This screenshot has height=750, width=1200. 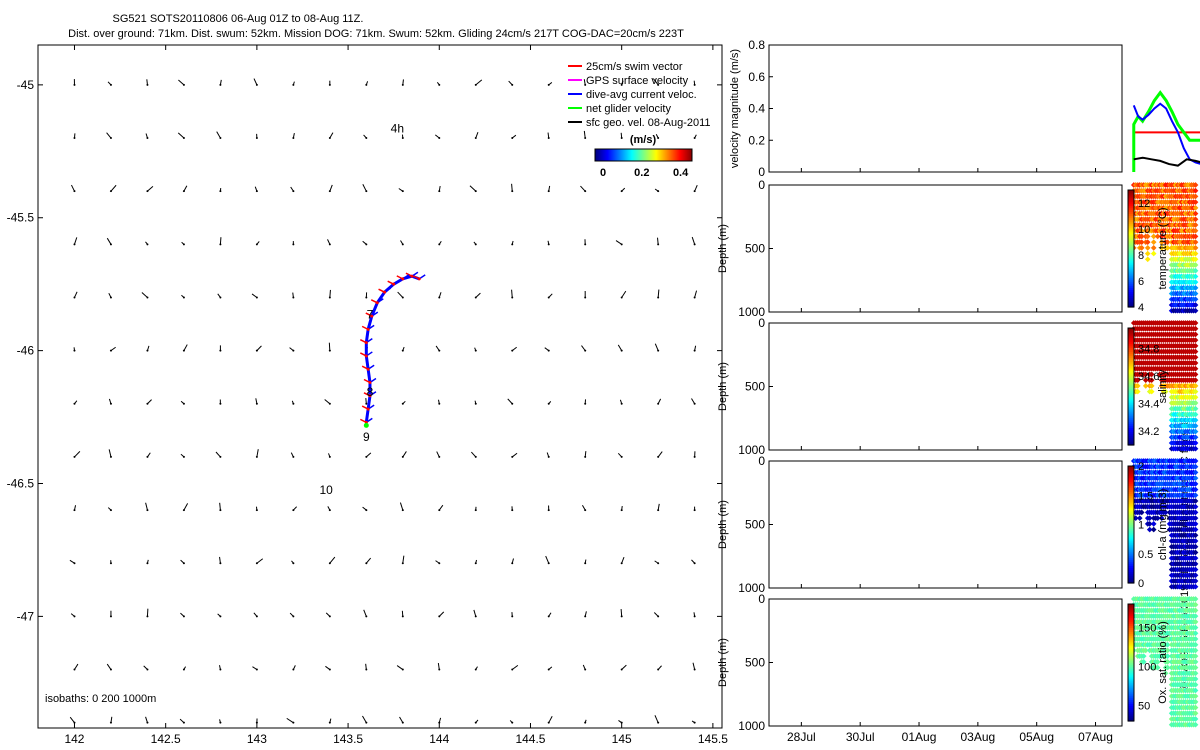 What do you see at coordinates (1145, 555) in the screenshot?
I see `colorbar-tick-label: 0.5` at bounding box center [1145, 555].